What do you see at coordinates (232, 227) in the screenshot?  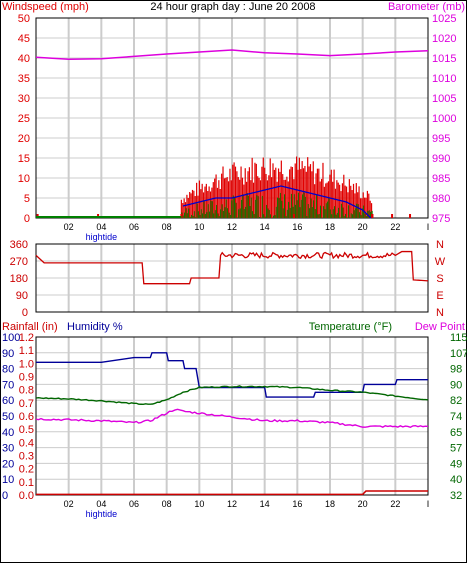 I see `wind-x-tick: 12` at bounding box center [232, 227].